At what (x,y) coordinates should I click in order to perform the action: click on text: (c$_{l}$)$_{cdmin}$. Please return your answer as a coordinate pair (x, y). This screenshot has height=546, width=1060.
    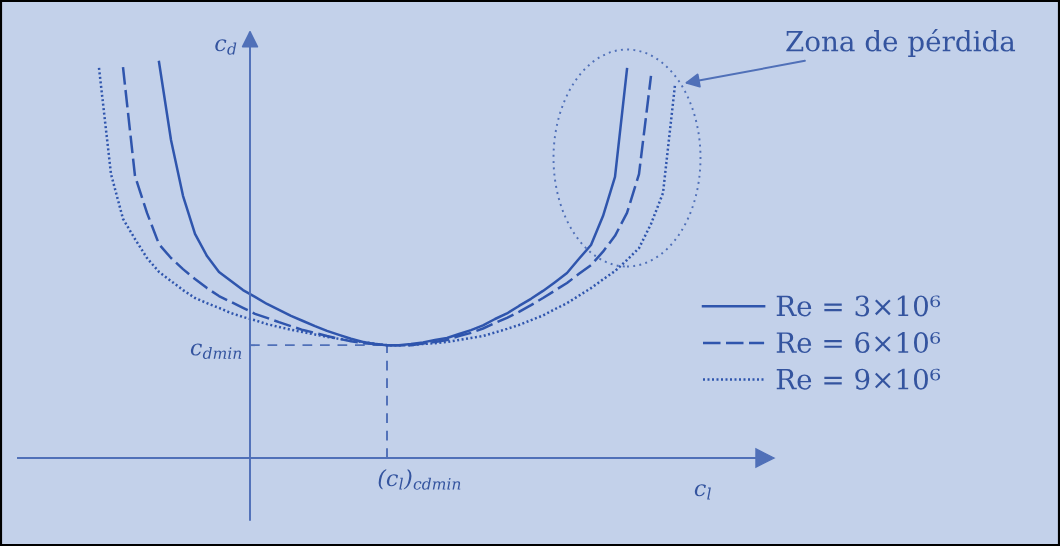
    Looking at the image, I should click on (419, 479).